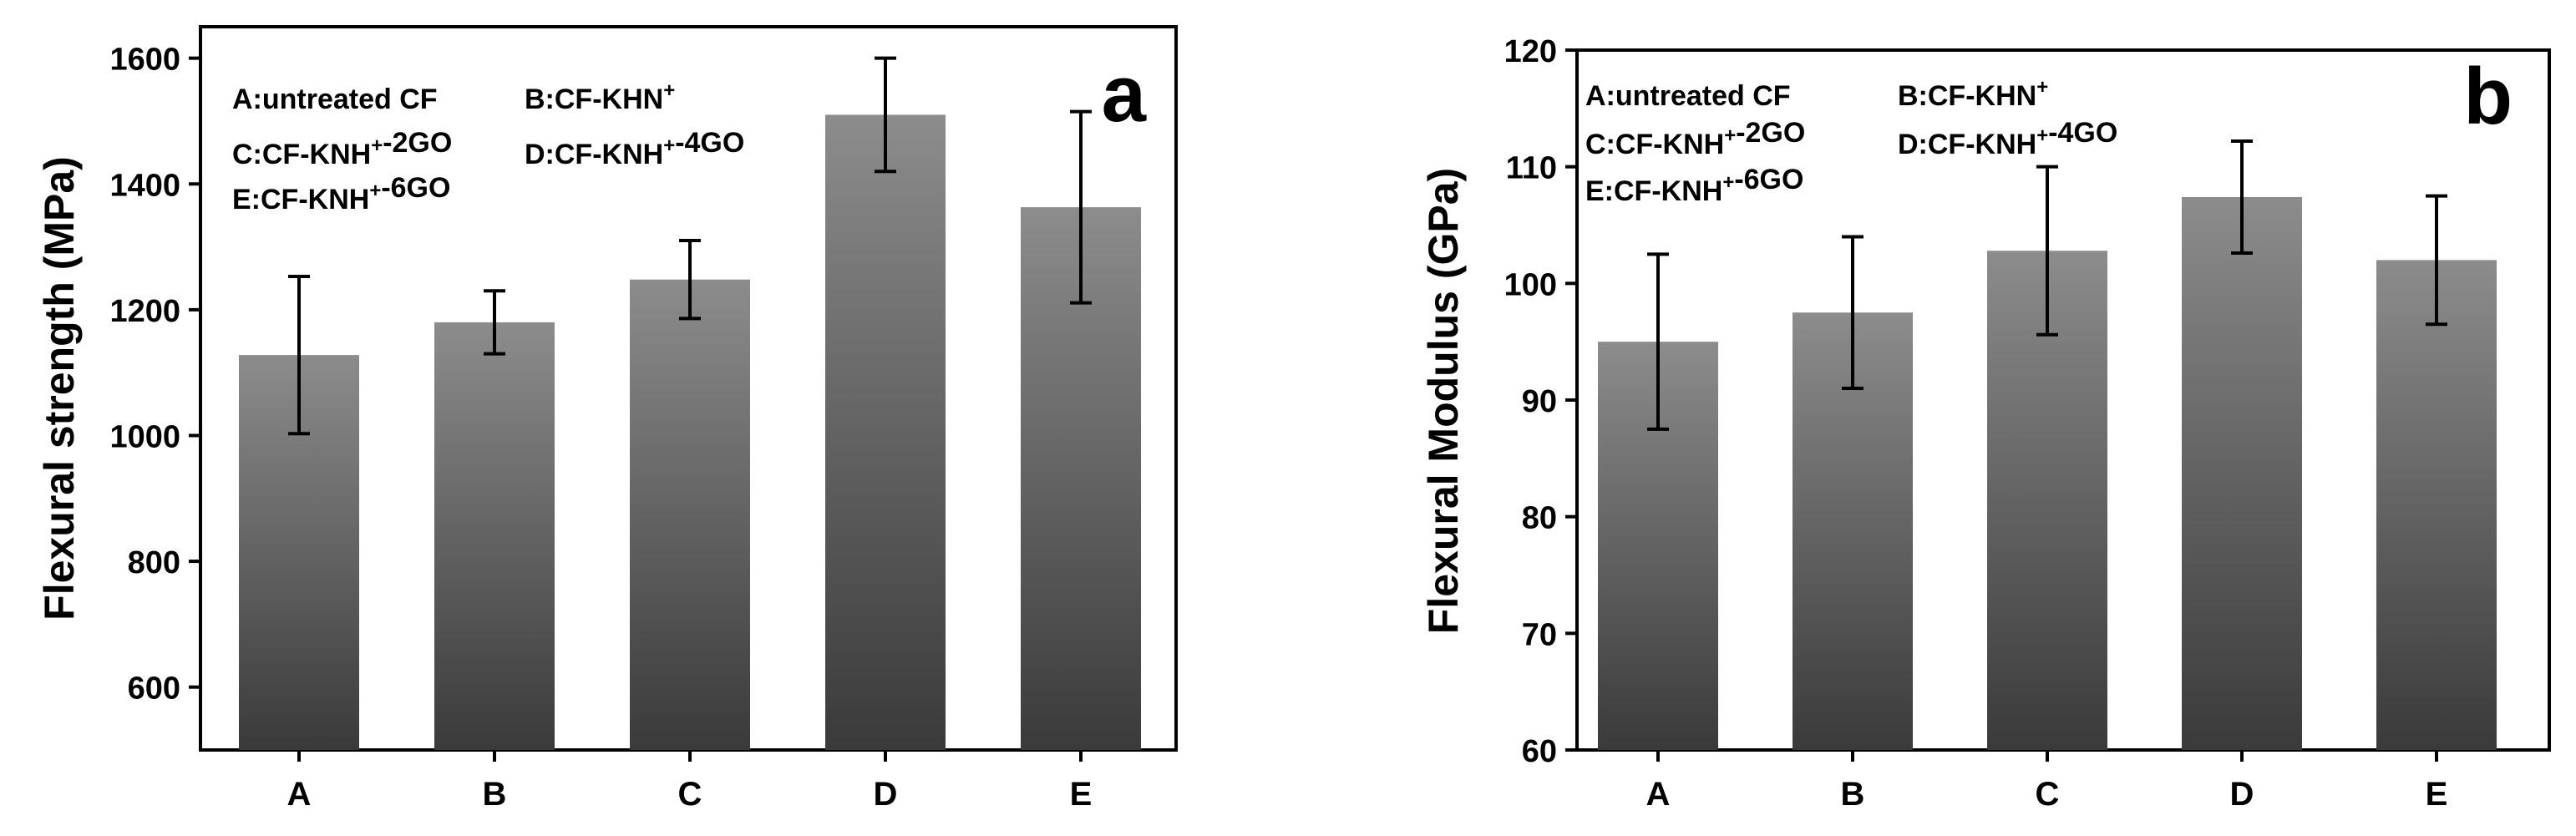 The image size is (2576, 836). What do you see at coordinates (144, 61) in the screenshot?
I see `y-tick-label: 1600` at bounding box center [144, 61].